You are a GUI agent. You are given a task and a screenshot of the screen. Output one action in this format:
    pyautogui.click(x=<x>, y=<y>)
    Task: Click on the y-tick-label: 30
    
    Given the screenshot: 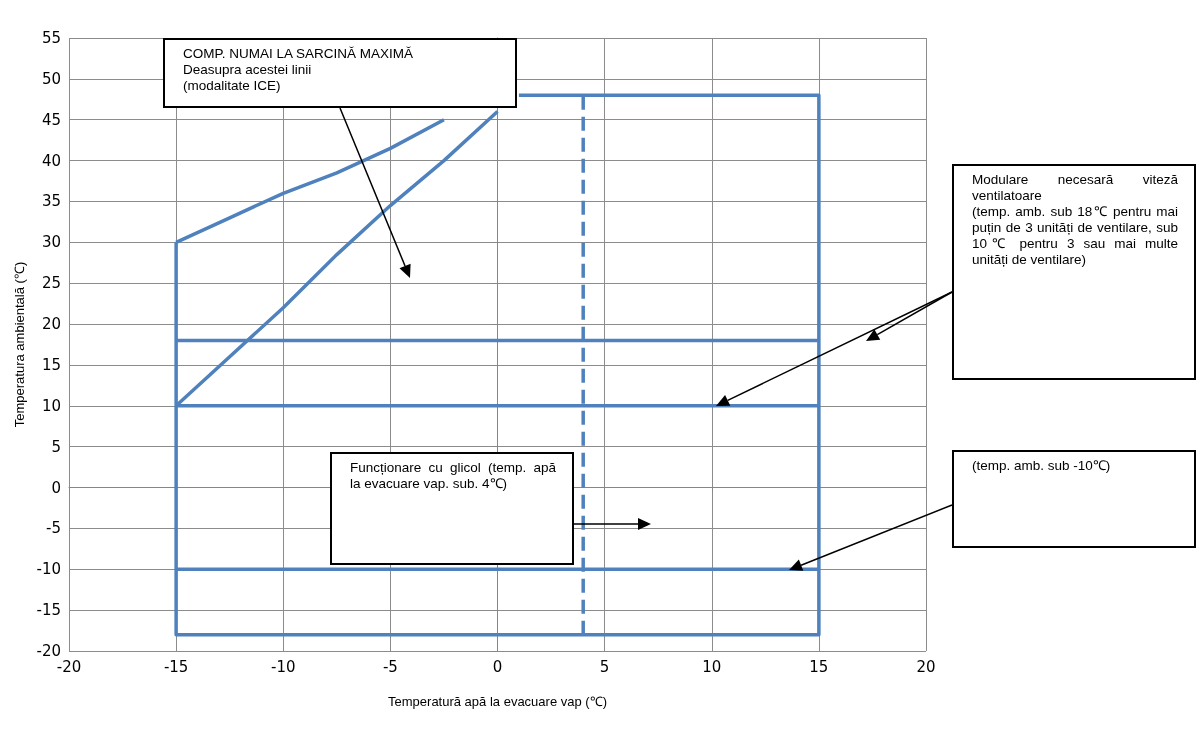 What is the action you would take?
    pyautogui.click(x=51, y=242)
    